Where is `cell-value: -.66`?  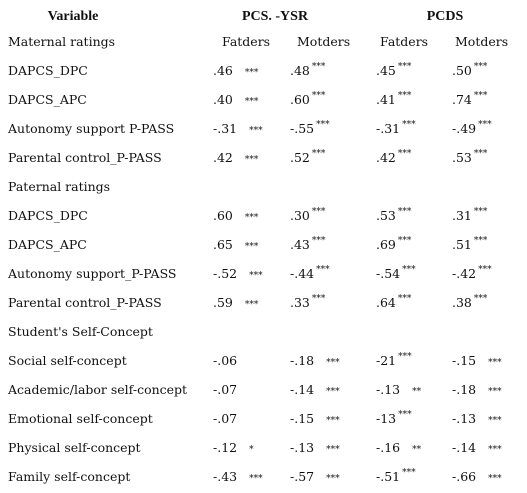
cell-value: -.66 is located at coordinates (464, 476).